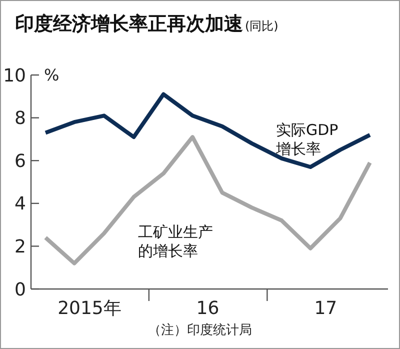  What do you see at coordinates (306, 139) in the screenshot?
I see `series-label: 实际GDP增长率` at bounding box center [306, 139].